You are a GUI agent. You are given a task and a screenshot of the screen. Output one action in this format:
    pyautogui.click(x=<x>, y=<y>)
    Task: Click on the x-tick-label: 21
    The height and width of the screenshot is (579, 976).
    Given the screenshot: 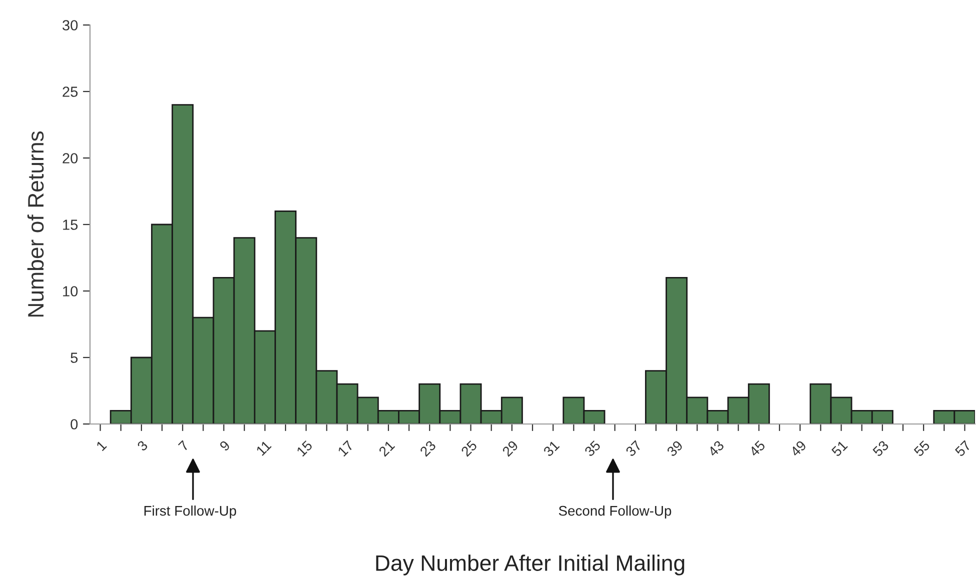 What is the action you would take?
    pyautogui.click(x=387, y=448)
    